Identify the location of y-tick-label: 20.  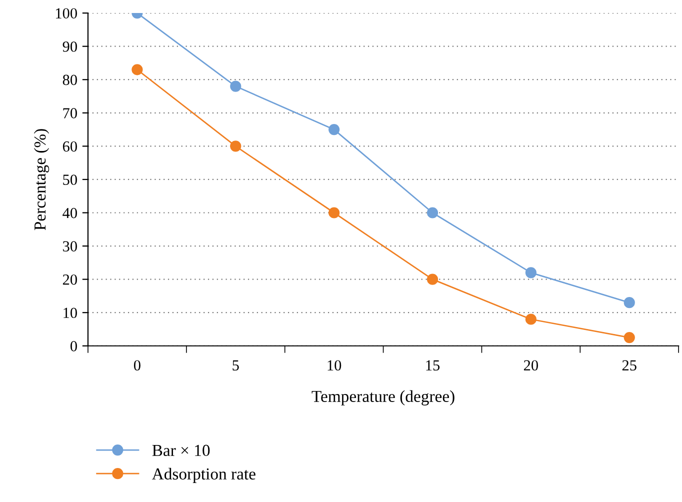
(69, 279).